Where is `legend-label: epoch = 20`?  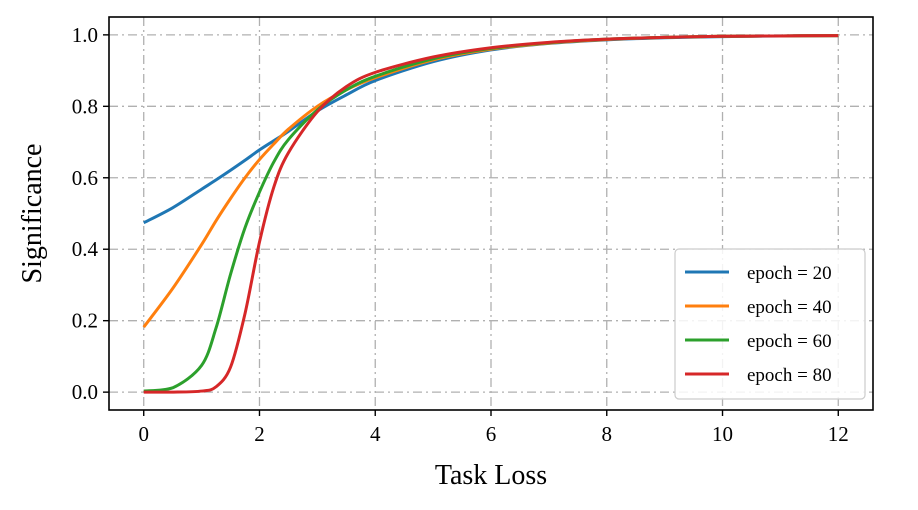 legend-label: epoch = 20 is located at coordinates (789, 273).